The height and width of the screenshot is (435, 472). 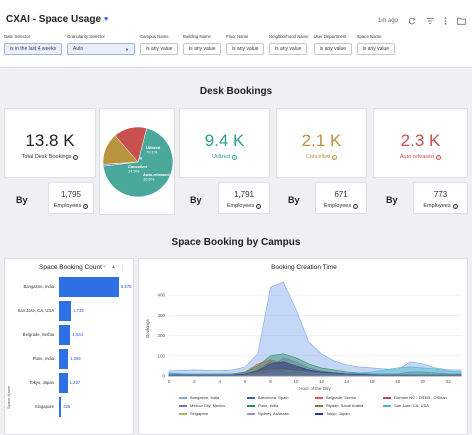 What do you see at coordinates (152, 152) in the screenshot?
I see `pie-slice-percent: 70.1%` at bounding box center [152, 152].